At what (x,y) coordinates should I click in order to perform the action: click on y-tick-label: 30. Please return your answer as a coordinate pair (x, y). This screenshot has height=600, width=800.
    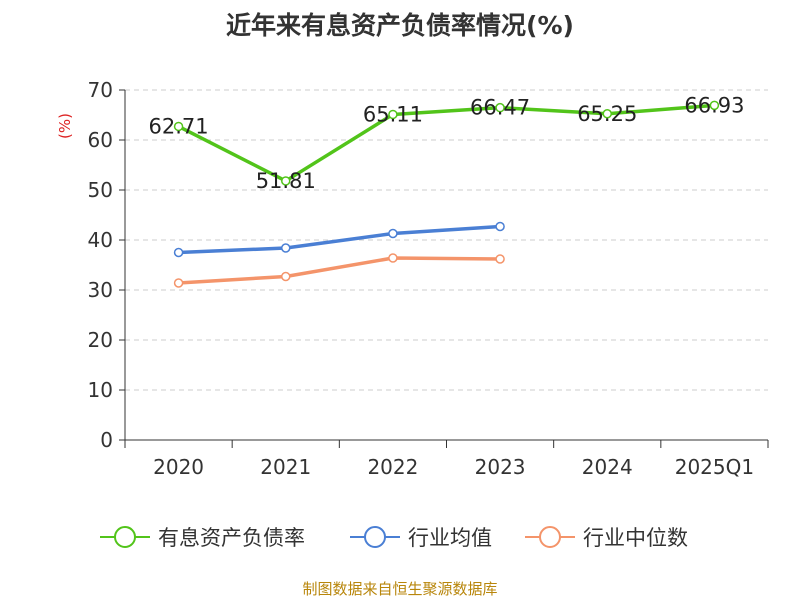
    Looking at the image, I should click on (100, 290).